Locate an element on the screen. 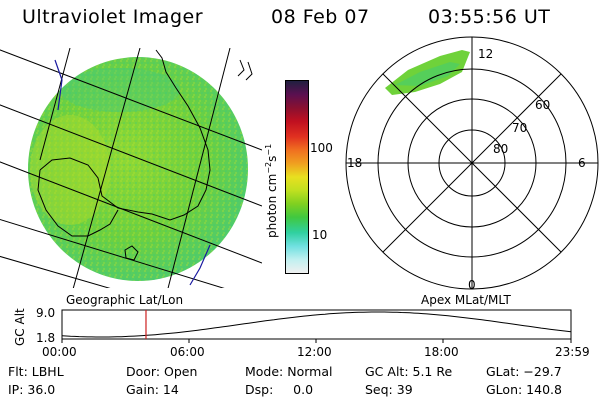  orbit-x-tick-1800: 18:00 is located at coordinates (441, 352).